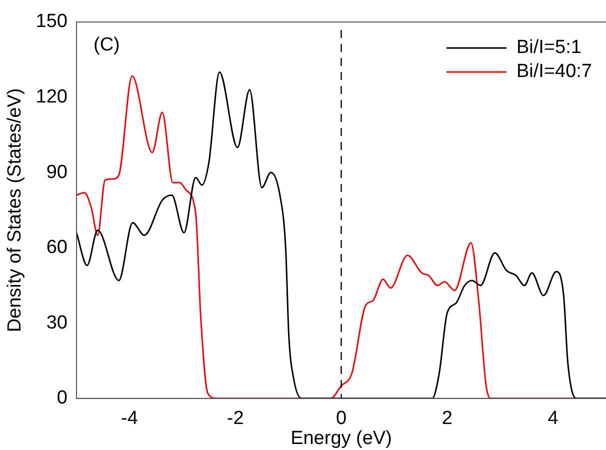  I want to click on y-tick-label: 30, so click(57, 323).